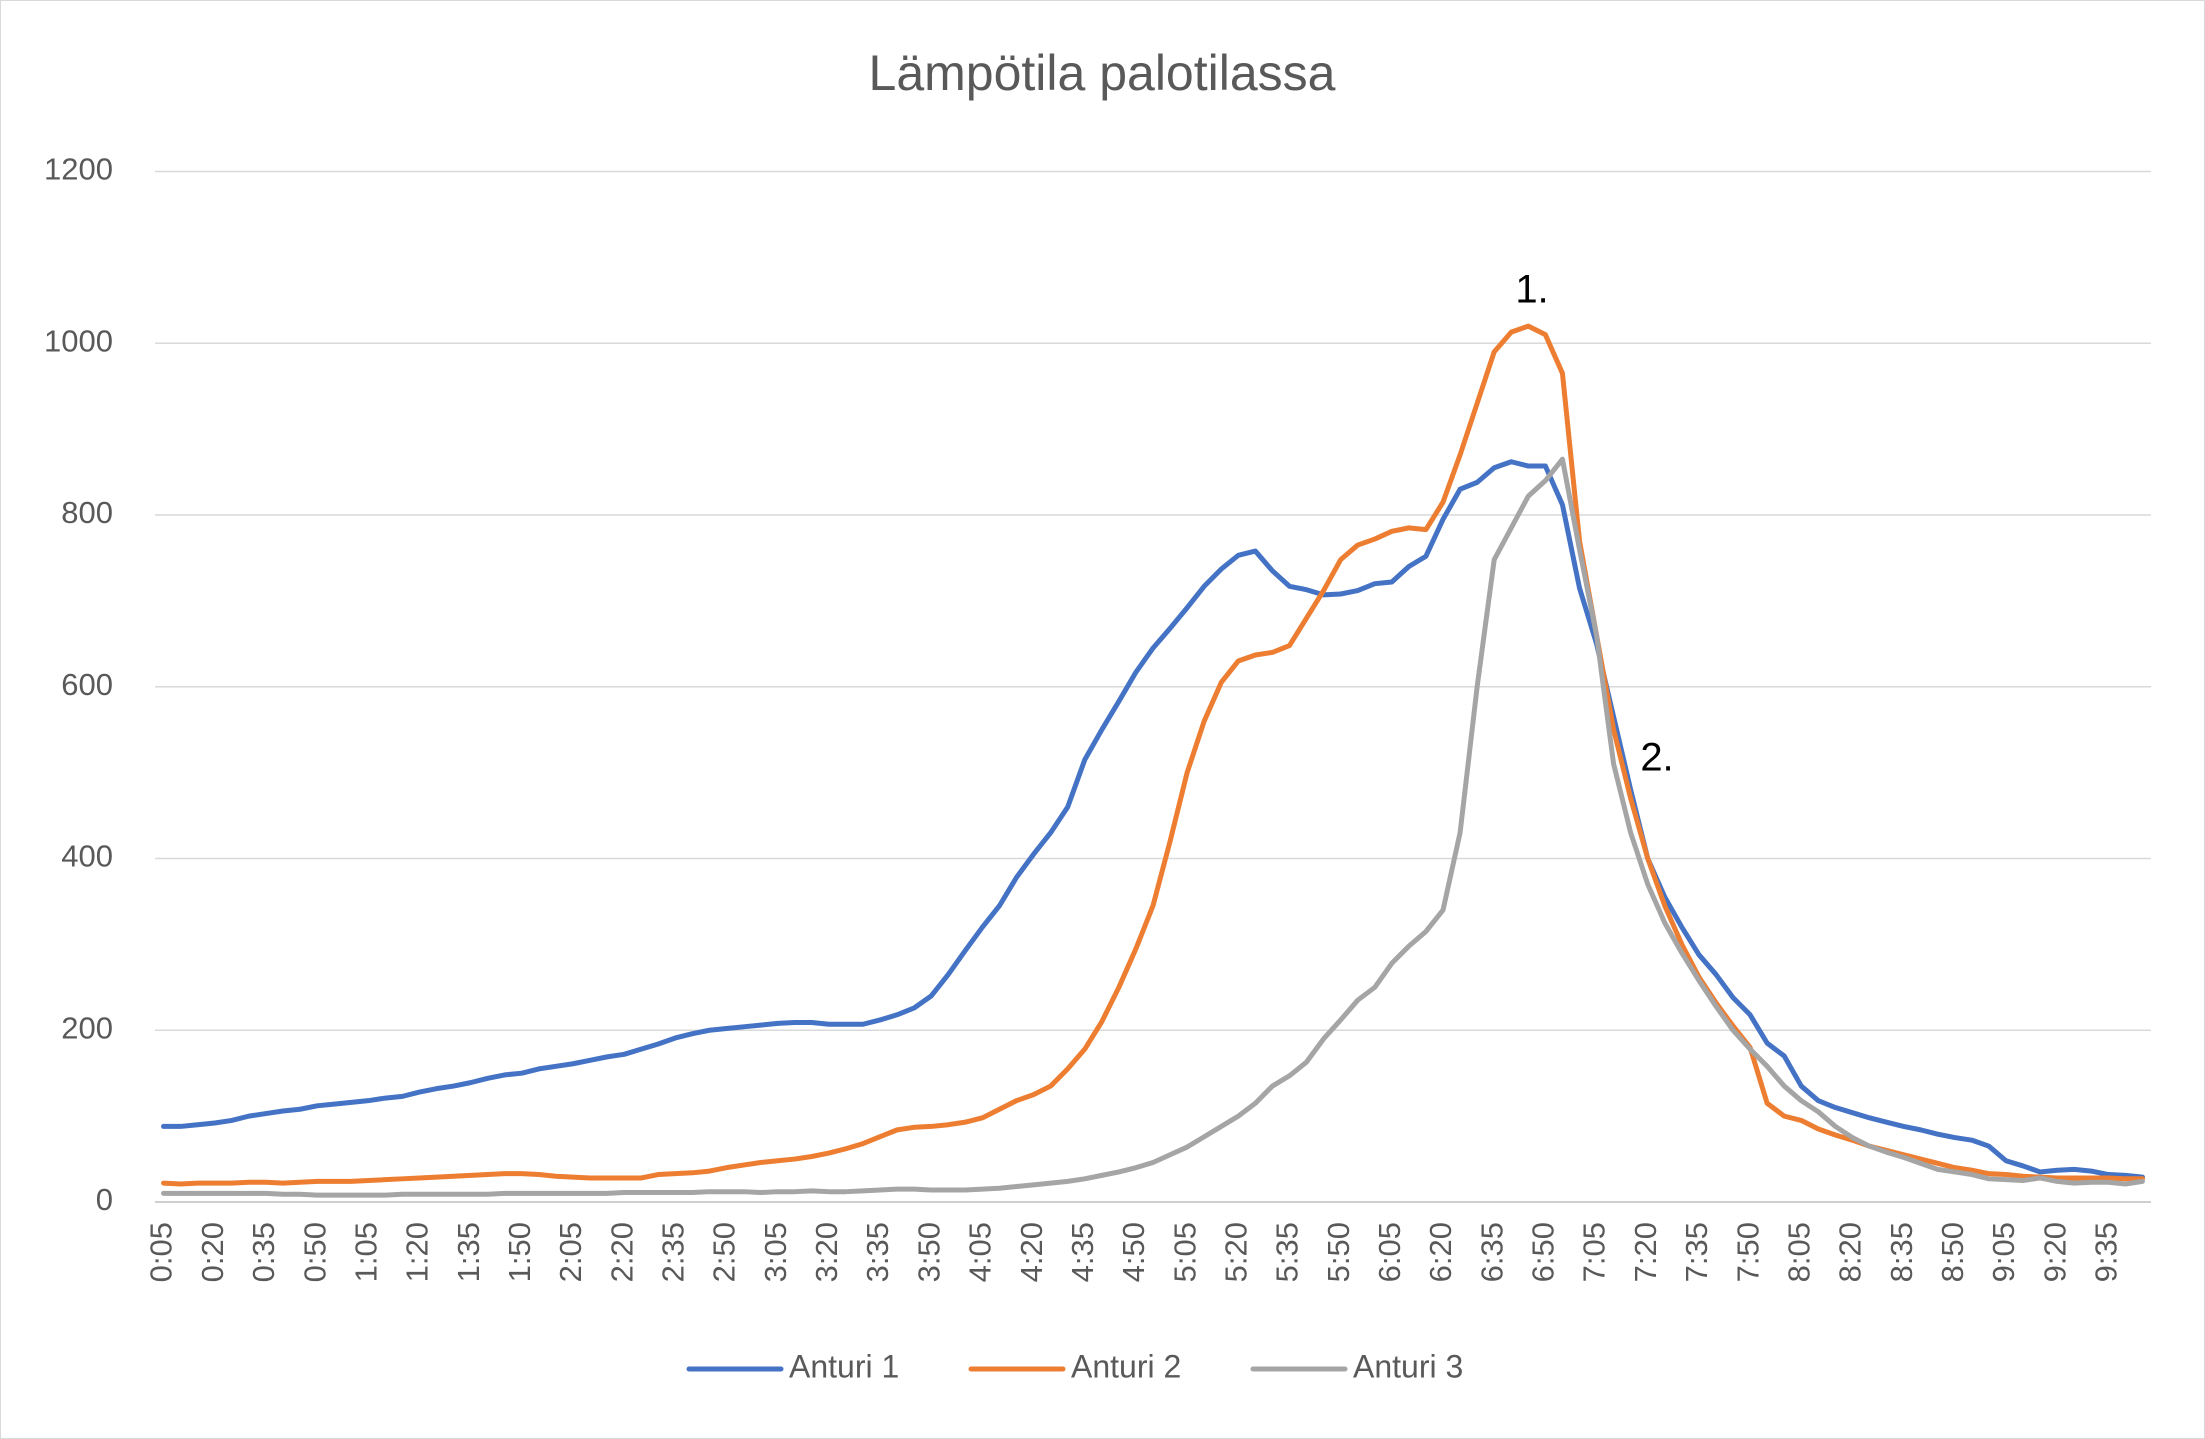 This screenshot has width=2205, height=1439. What do you see at coordinates (1133, 1252) in the screenshot?
I see `x-tick-label: 4:50` at bounding box center [1133, 1252].